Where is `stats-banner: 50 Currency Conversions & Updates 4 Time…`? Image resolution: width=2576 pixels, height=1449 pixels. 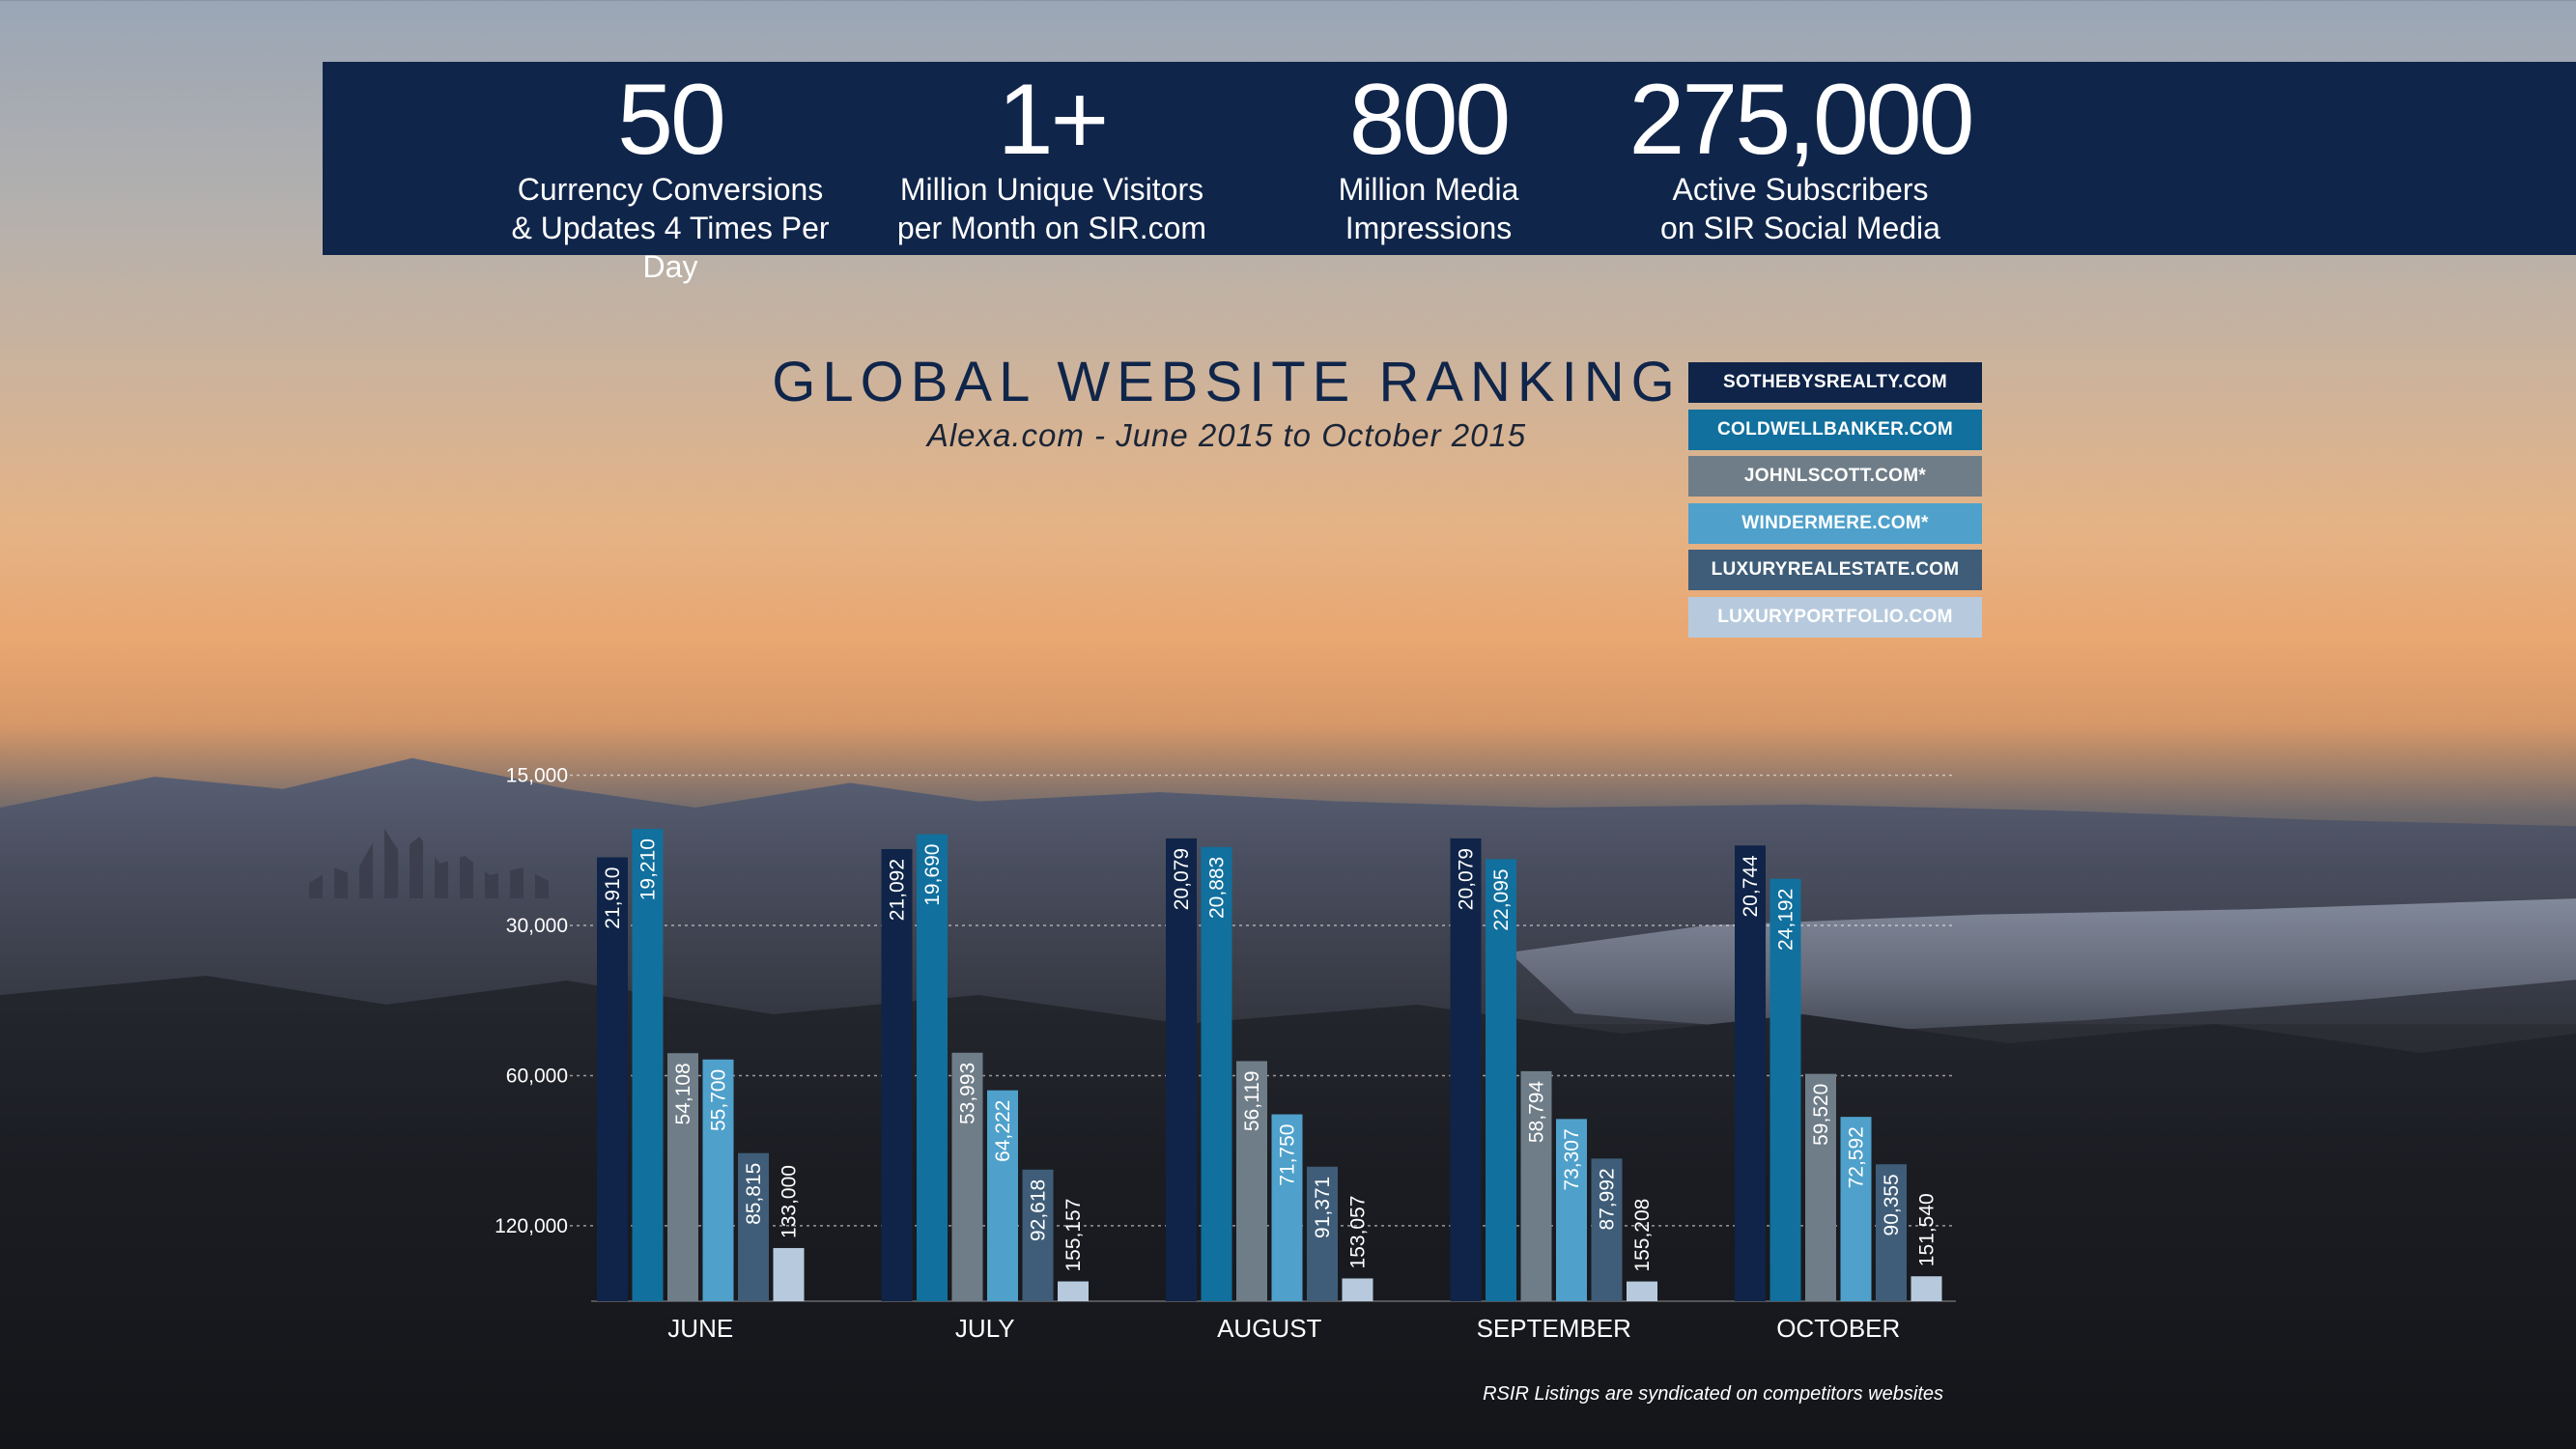
stats-banner: 50 Currency Conversions & Updates 4 Time… is located at coordinates (1449, 173).